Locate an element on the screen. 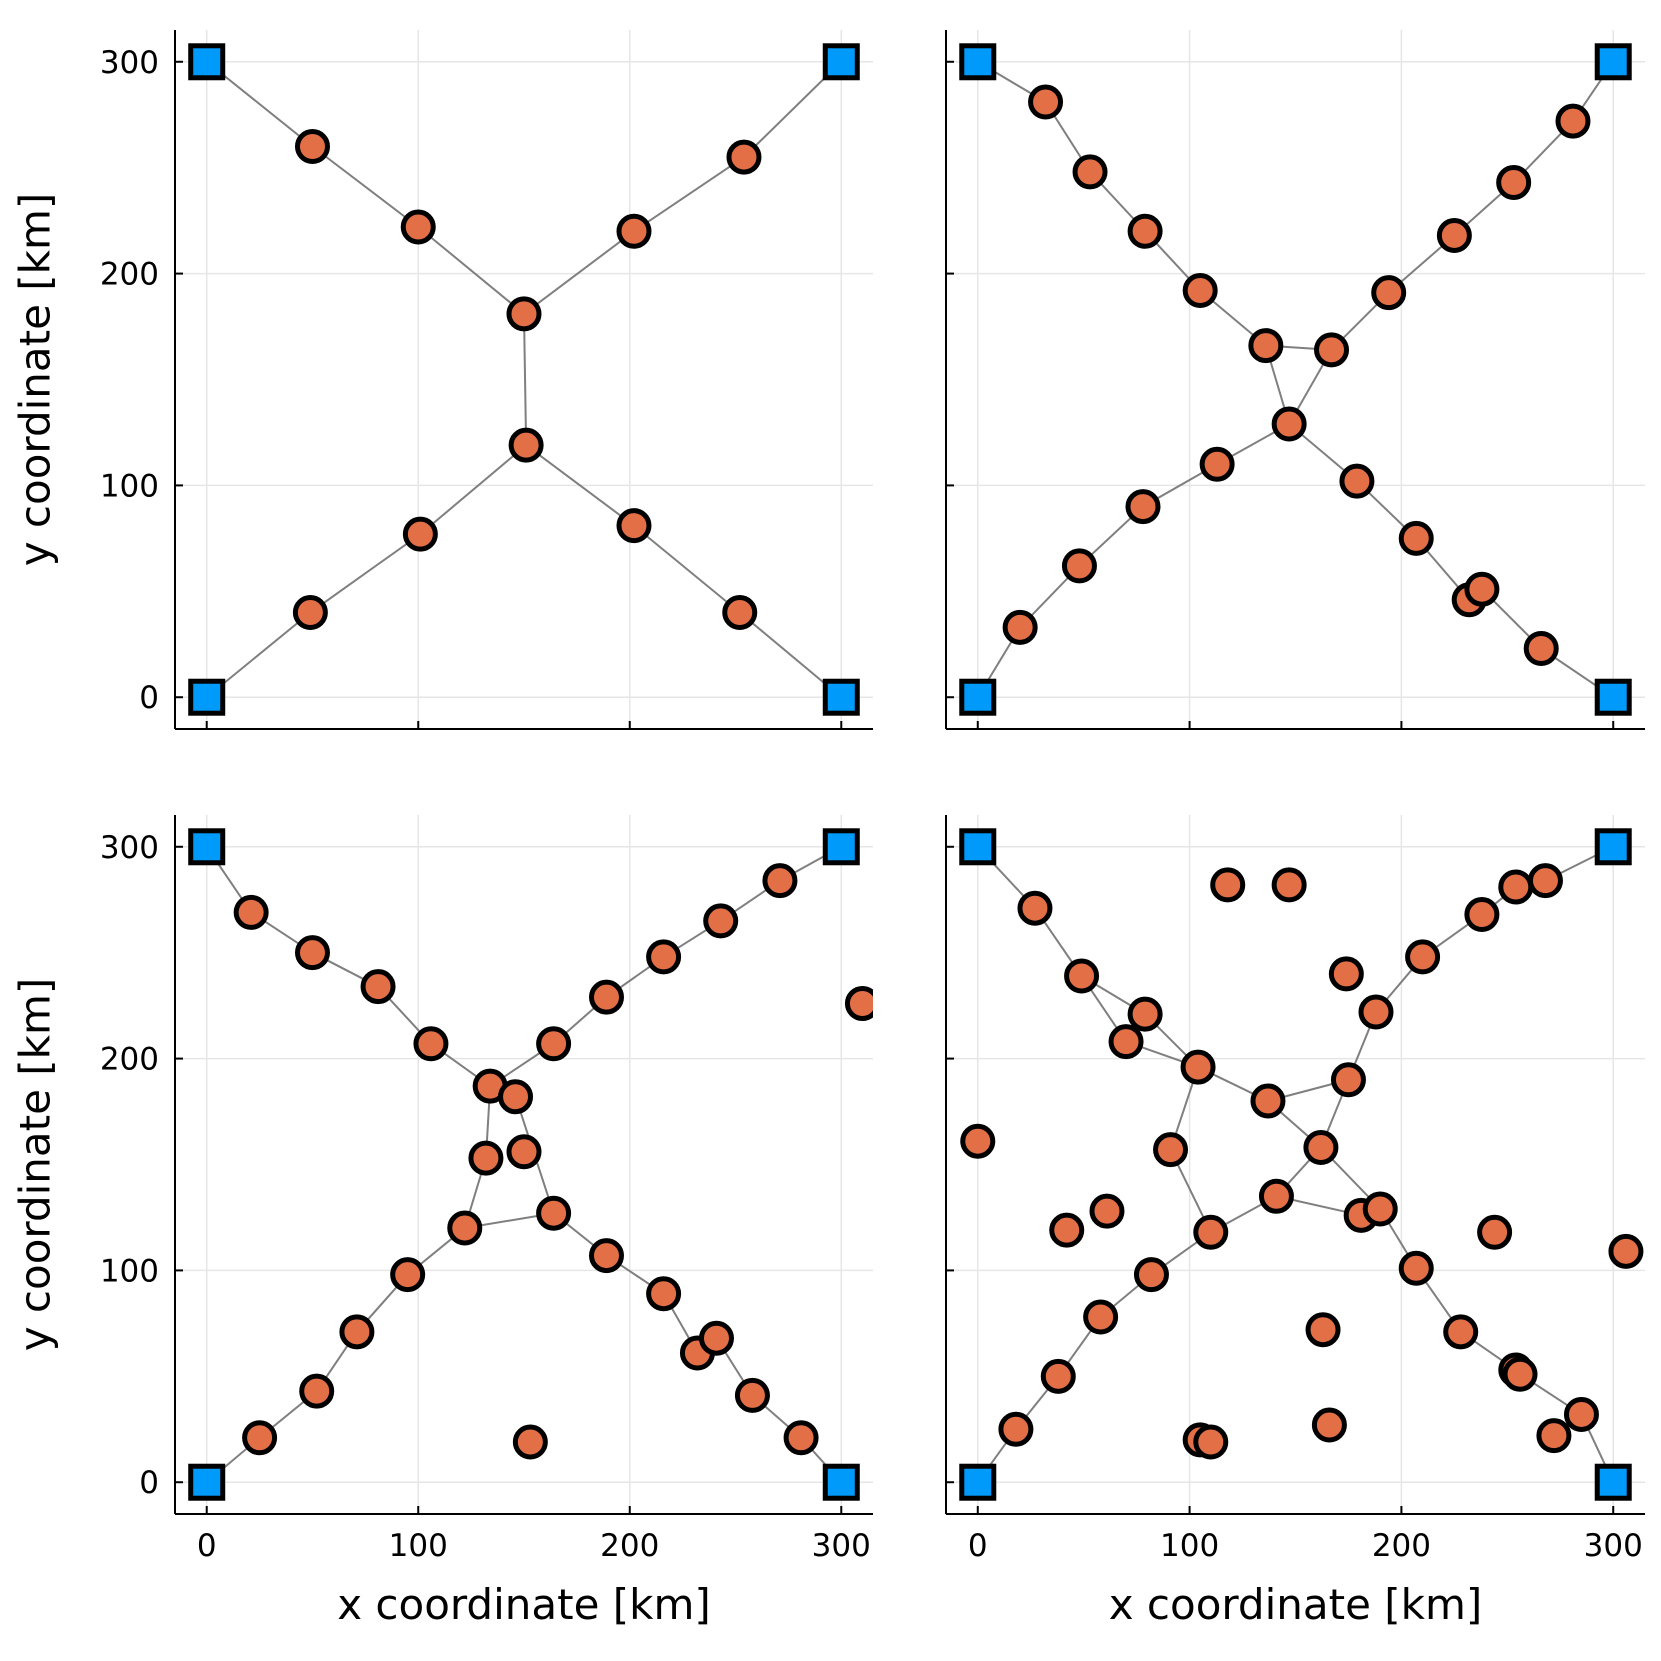  x-tick-label: 300 is located at coordinates (1613, 1546).